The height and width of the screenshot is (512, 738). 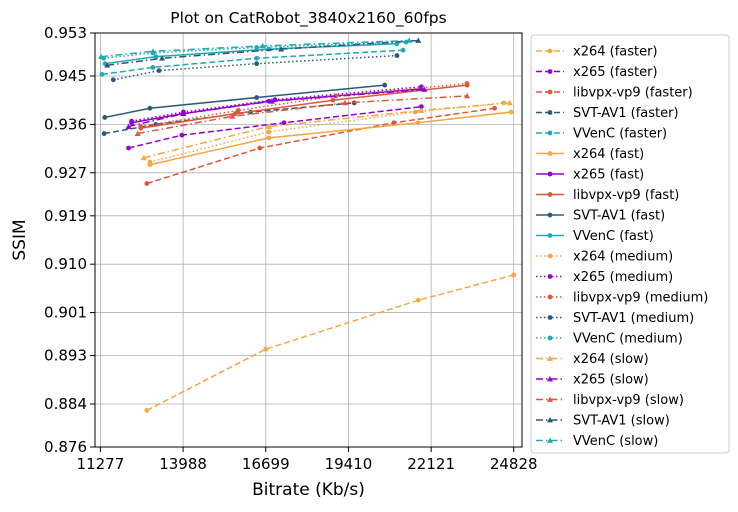 I want to click on y-tick-label: 0.953, so click(x=65, y=33).